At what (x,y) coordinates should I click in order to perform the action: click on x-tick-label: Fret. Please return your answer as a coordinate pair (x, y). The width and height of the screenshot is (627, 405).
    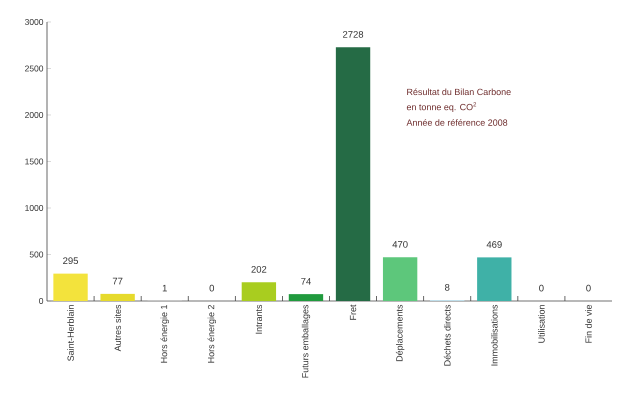
    Looking at the image, I should click on (353, 312).